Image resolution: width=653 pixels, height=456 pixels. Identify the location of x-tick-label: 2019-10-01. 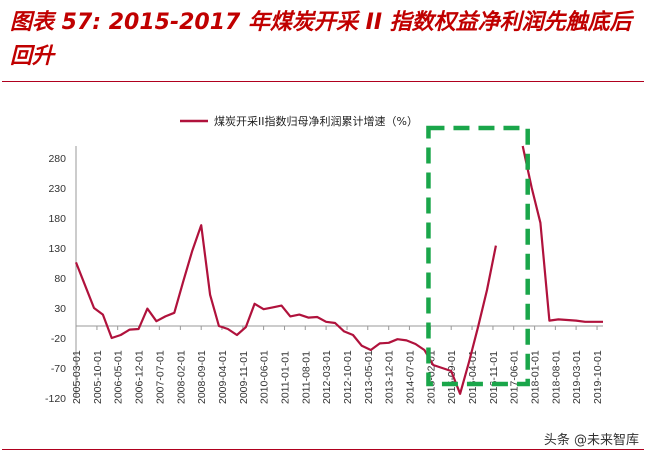
(598, 377).